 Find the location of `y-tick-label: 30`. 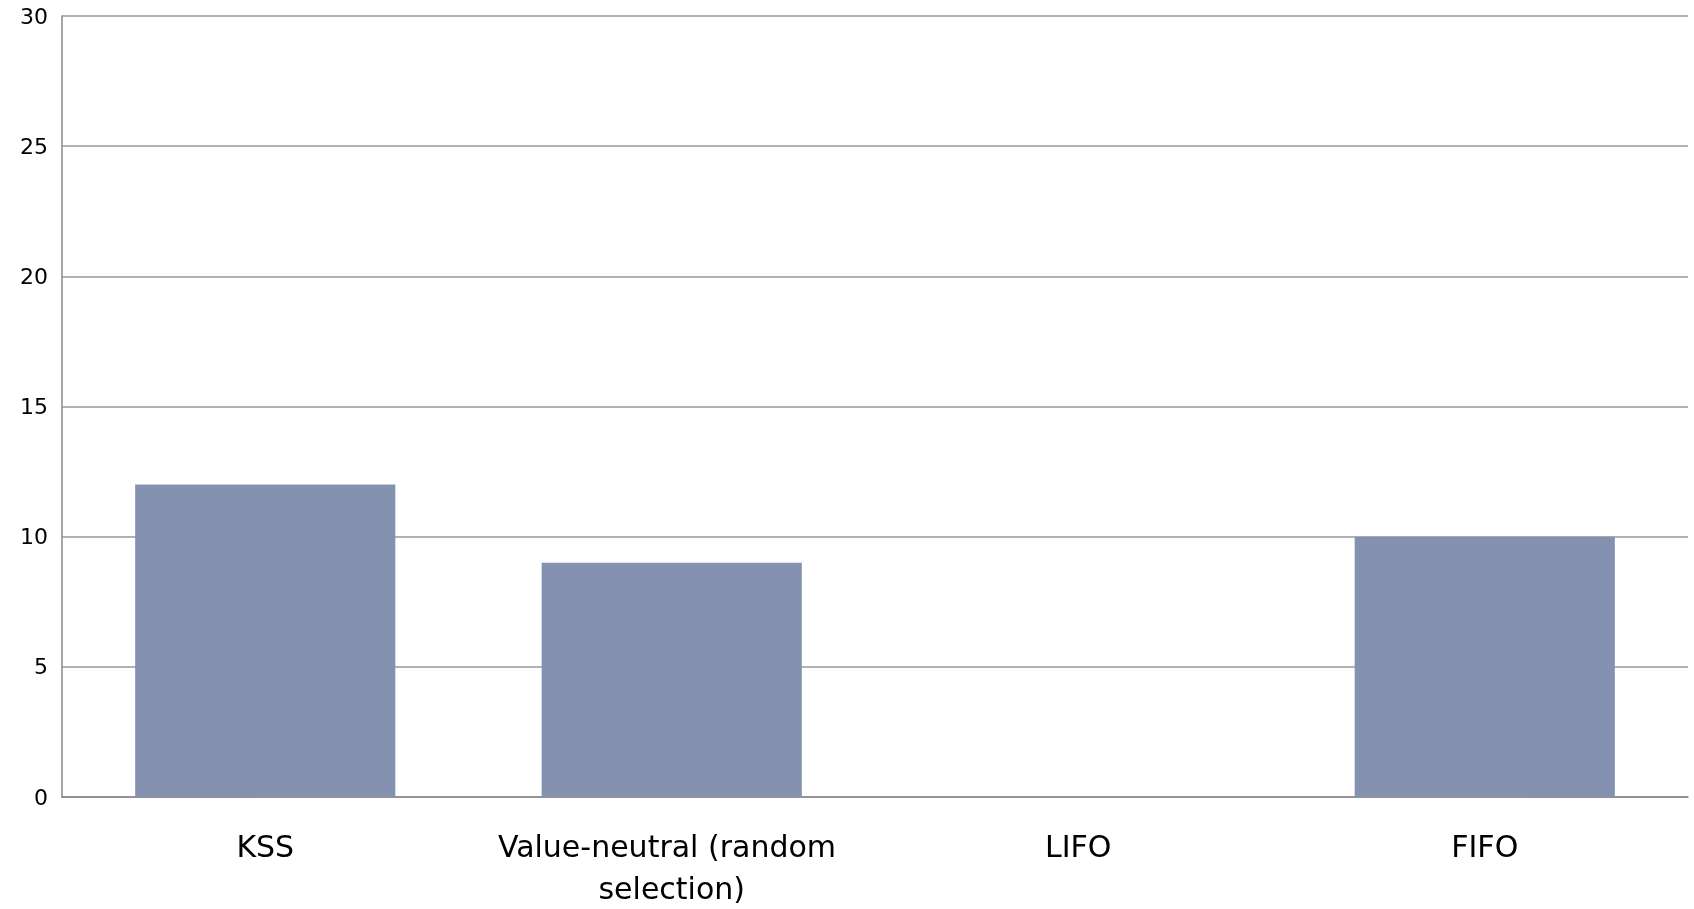

y-tick-label: 30 is located at coordinates (34, 16).